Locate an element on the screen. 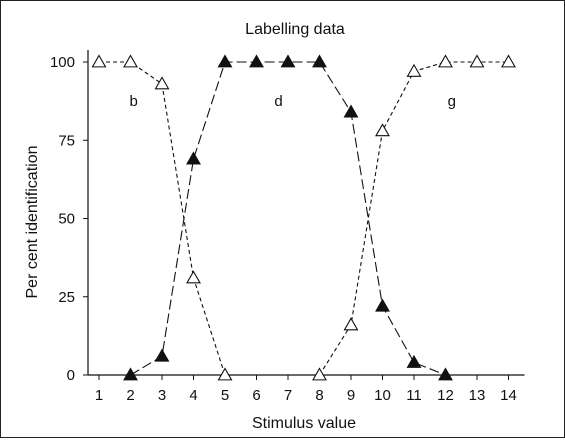 Image resolution: width=565 pixels, height=443 pixels. x-tick-label: 3 is located at coordinates (162, 395).